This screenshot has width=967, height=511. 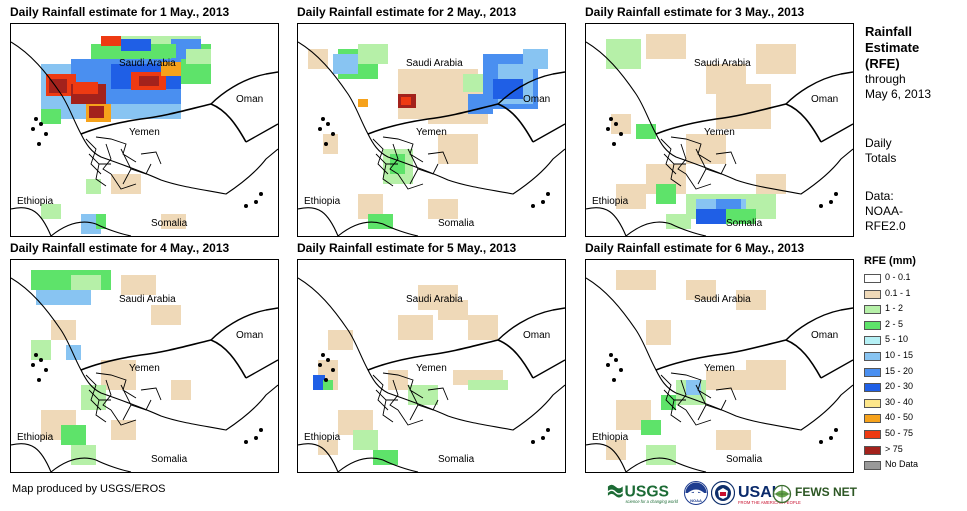 I want to click on legend-label: 40 - 50, so click(x=899, y=417).